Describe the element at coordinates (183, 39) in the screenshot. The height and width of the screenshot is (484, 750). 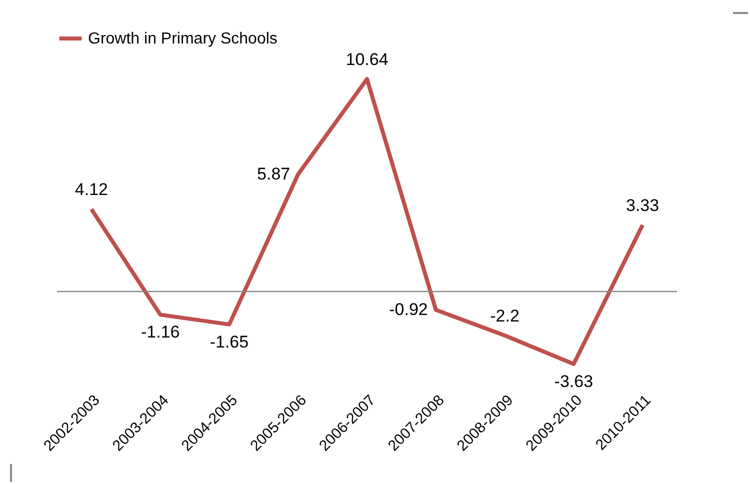
I see `legend-label: Growth in Primary Schools` at that location.